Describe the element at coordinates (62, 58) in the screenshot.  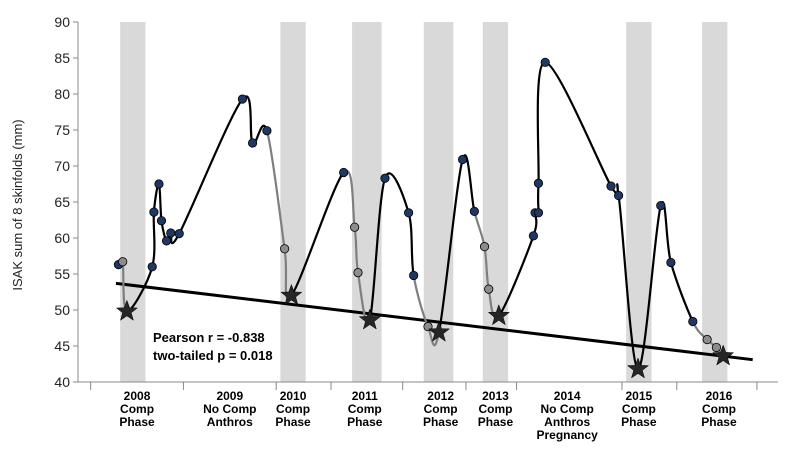
I see `y-tick-label: 85` at that location.